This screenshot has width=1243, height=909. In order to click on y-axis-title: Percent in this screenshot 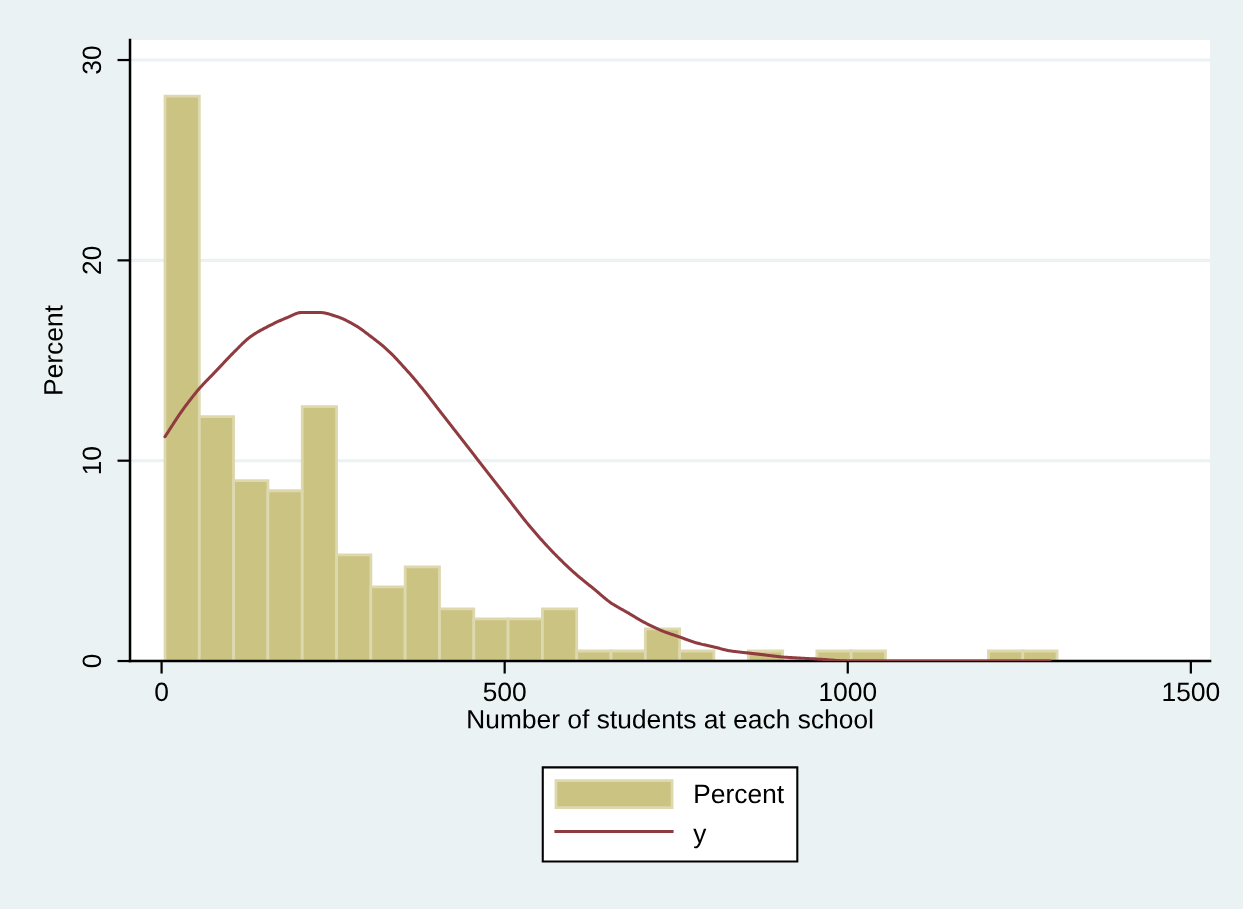, I will do `click(53, 349)`.